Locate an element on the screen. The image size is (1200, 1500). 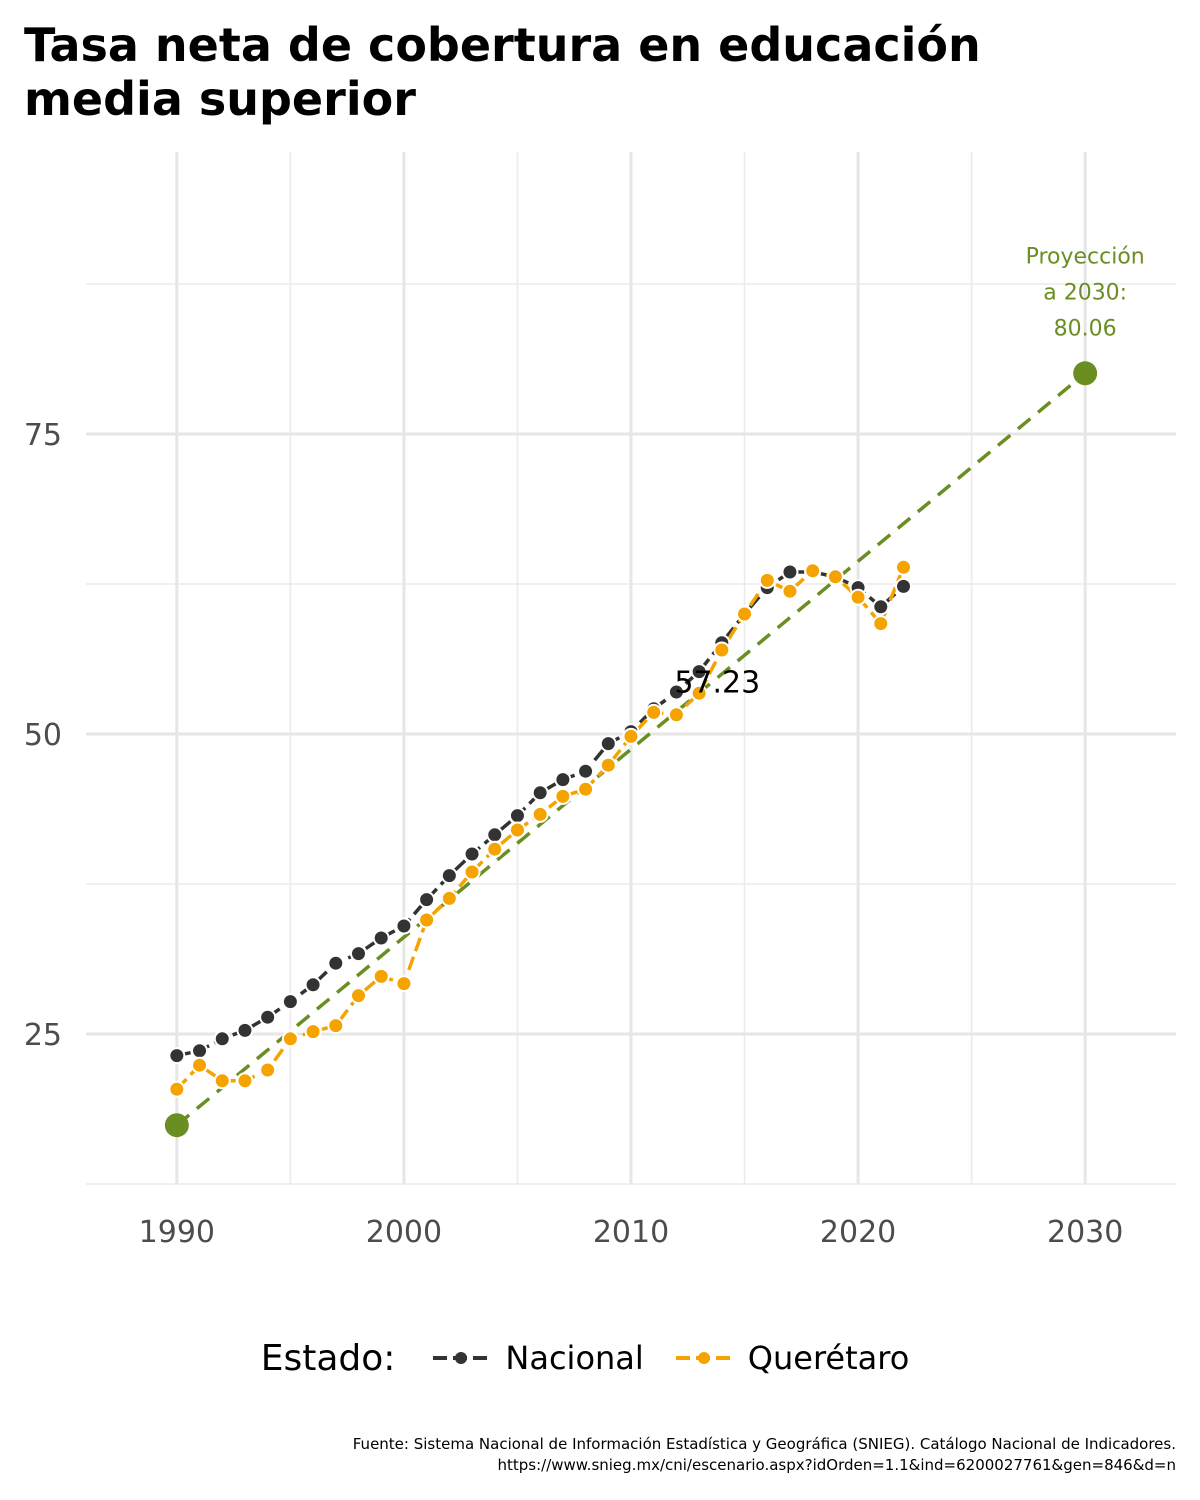
legend-label-nacional: Nacional is located at coordinates (574, 1358).